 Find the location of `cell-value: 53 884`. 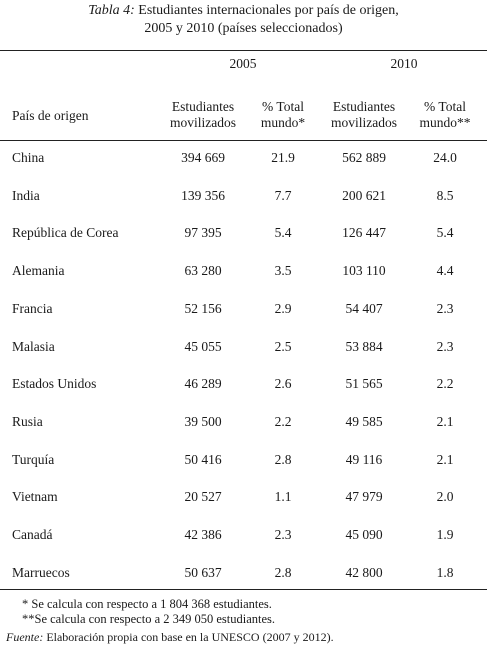

cell-value: 53 884 is located at coordinates (364, 346).